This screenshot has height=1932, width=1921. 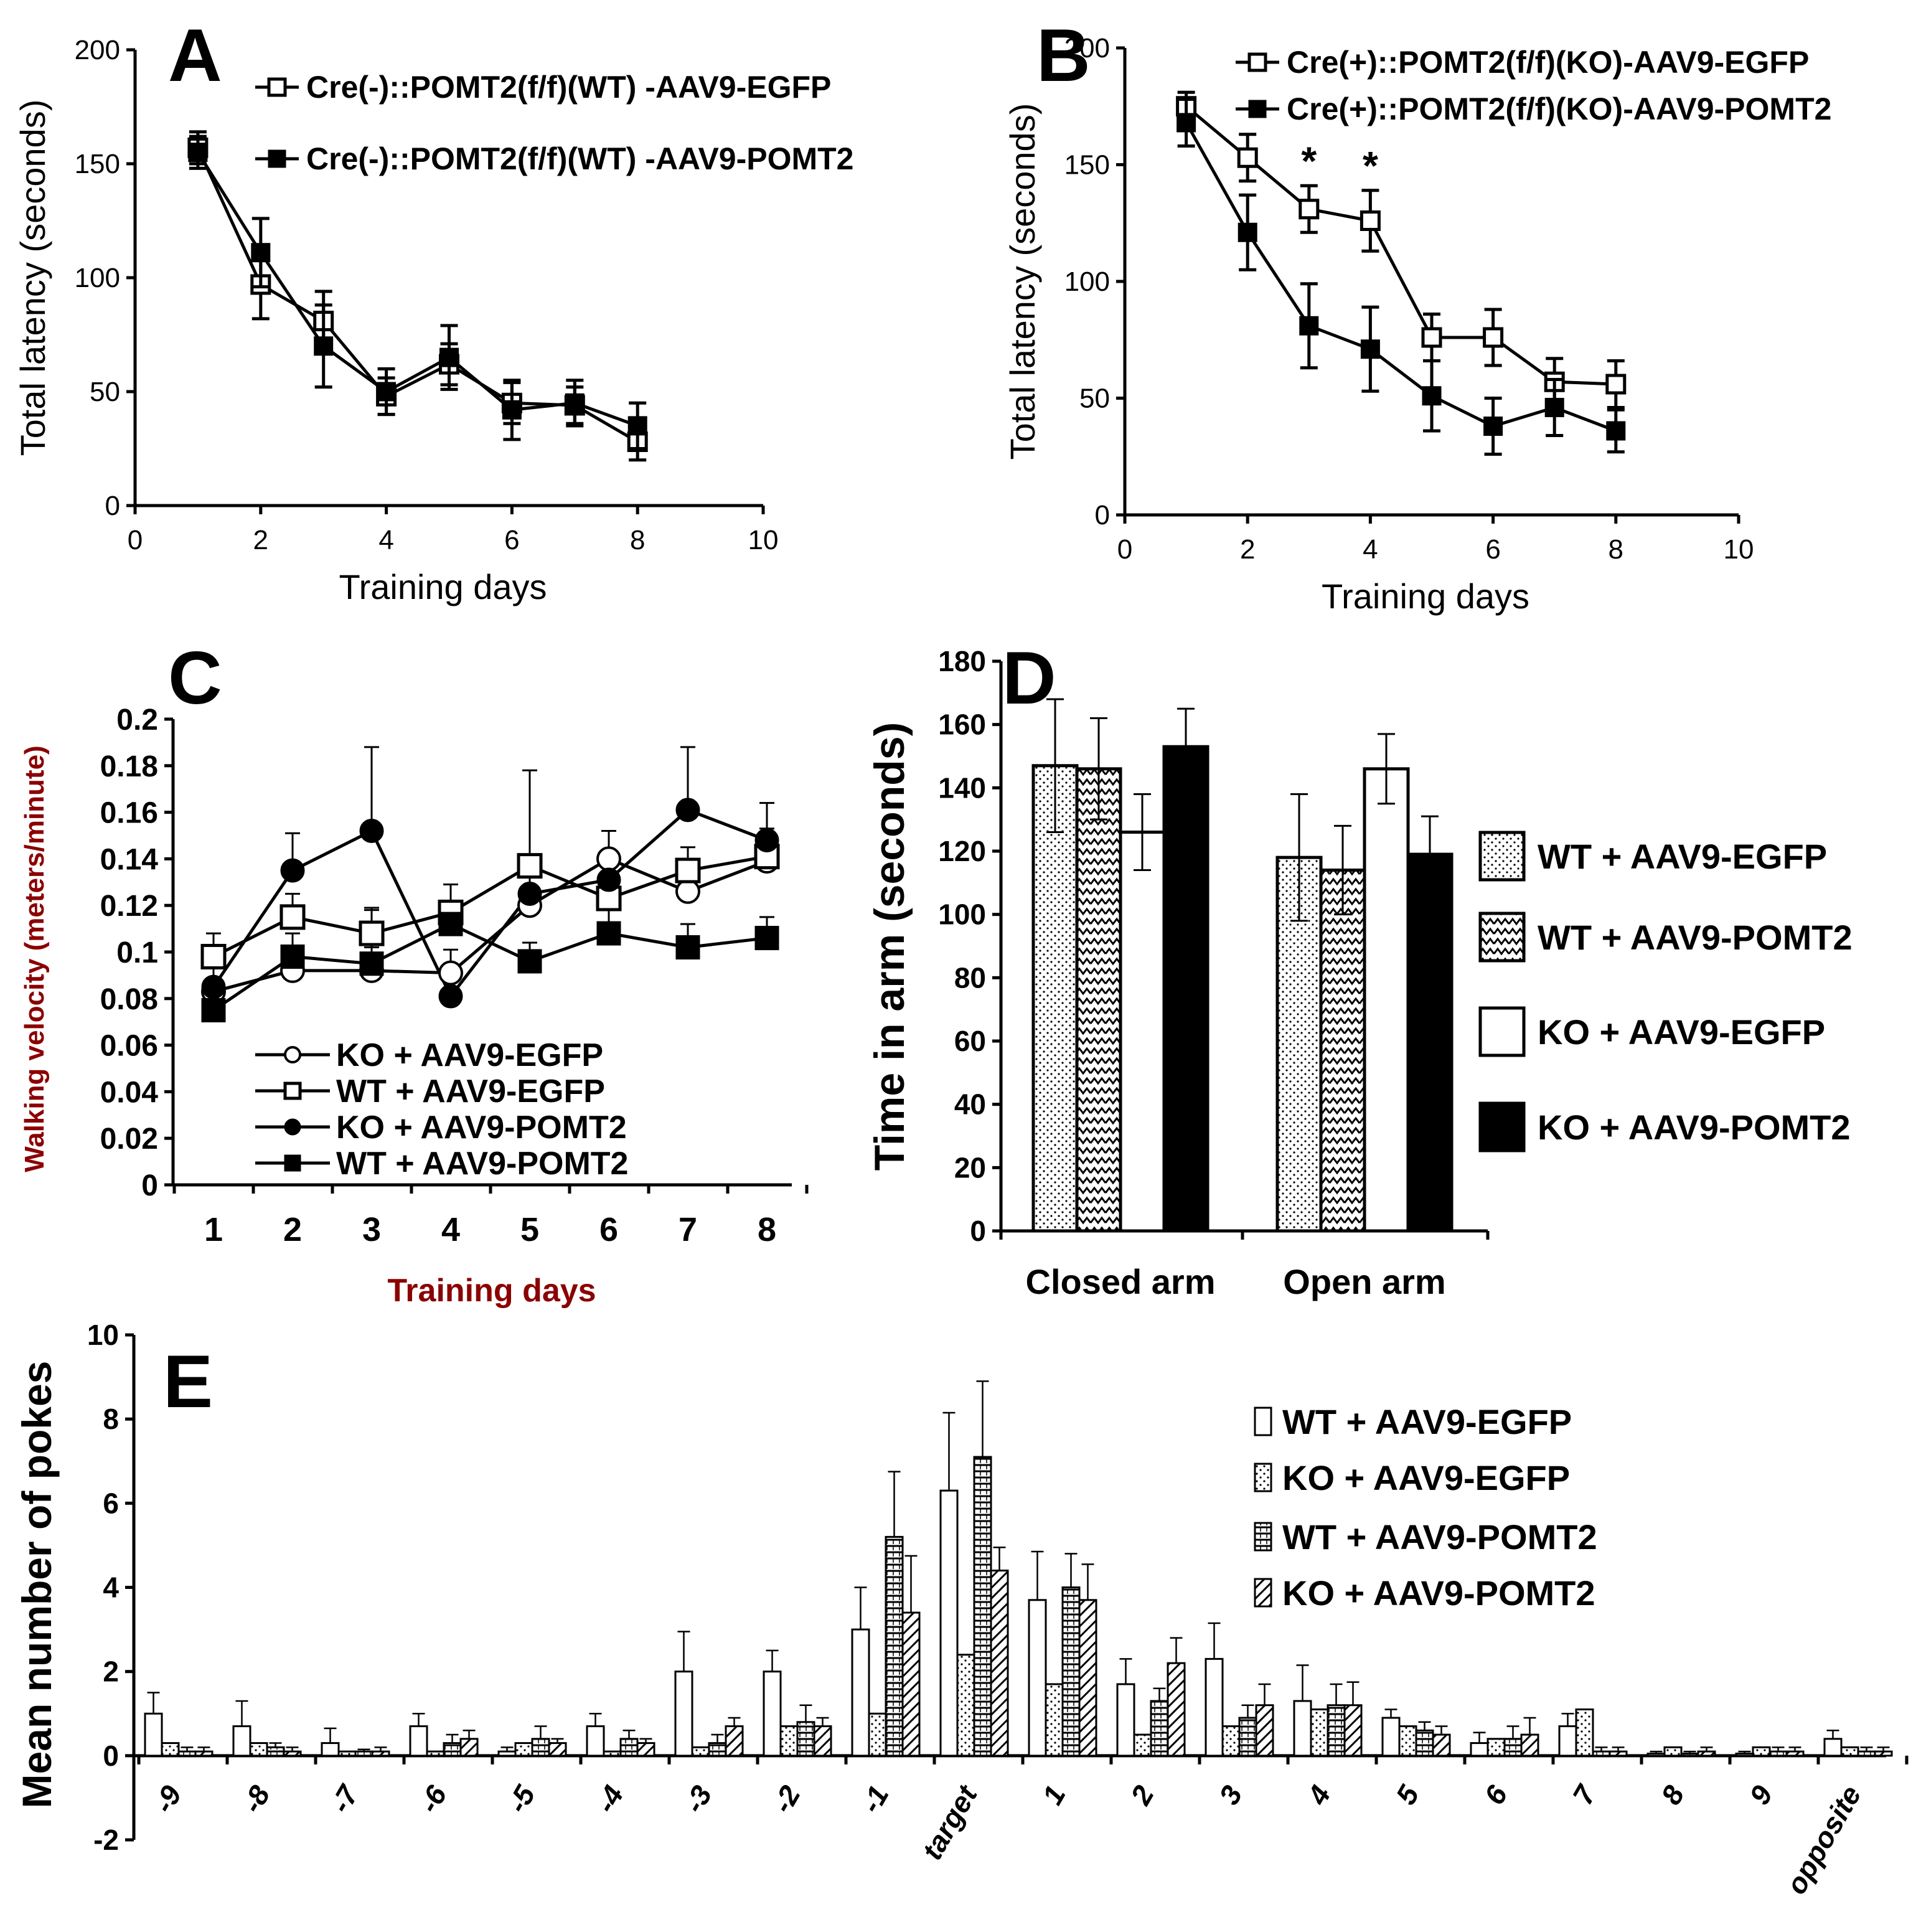 What do you see at coordinates (962, 914) in the screenshot?
I see `y-tick-label: 100` at bounding box center [962, 914].